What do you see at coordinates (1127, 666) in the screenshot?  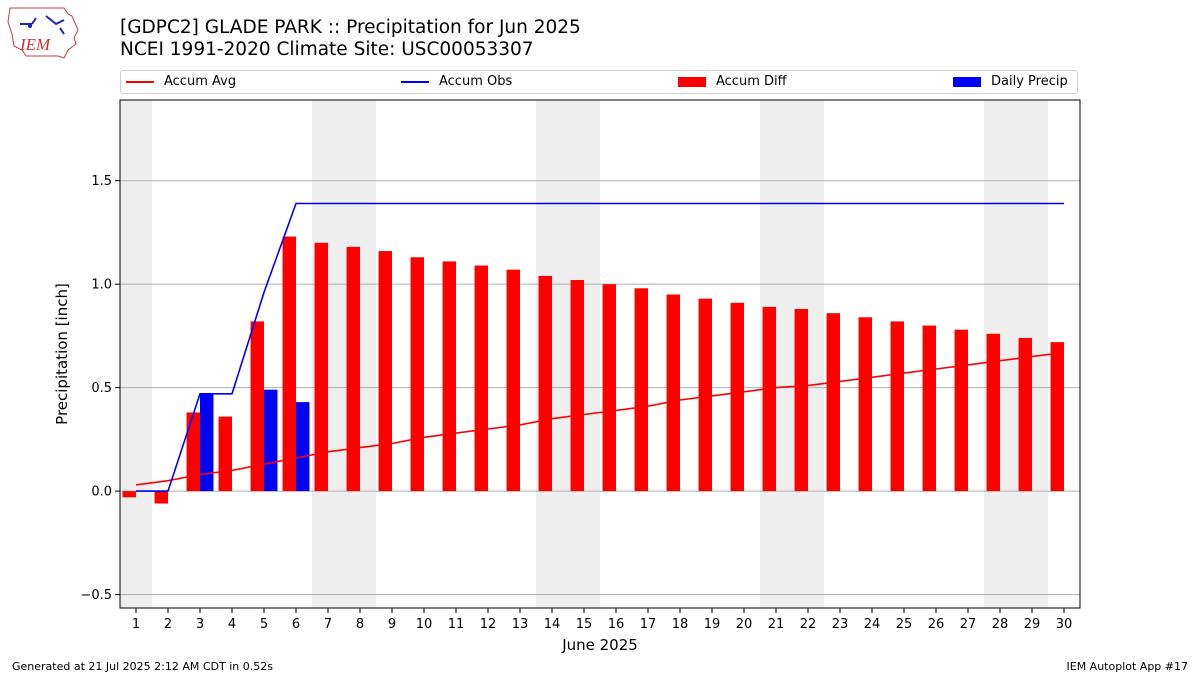 I see `app-credit: IEM Autoplot App #17` at bounding box center [1127, 666].